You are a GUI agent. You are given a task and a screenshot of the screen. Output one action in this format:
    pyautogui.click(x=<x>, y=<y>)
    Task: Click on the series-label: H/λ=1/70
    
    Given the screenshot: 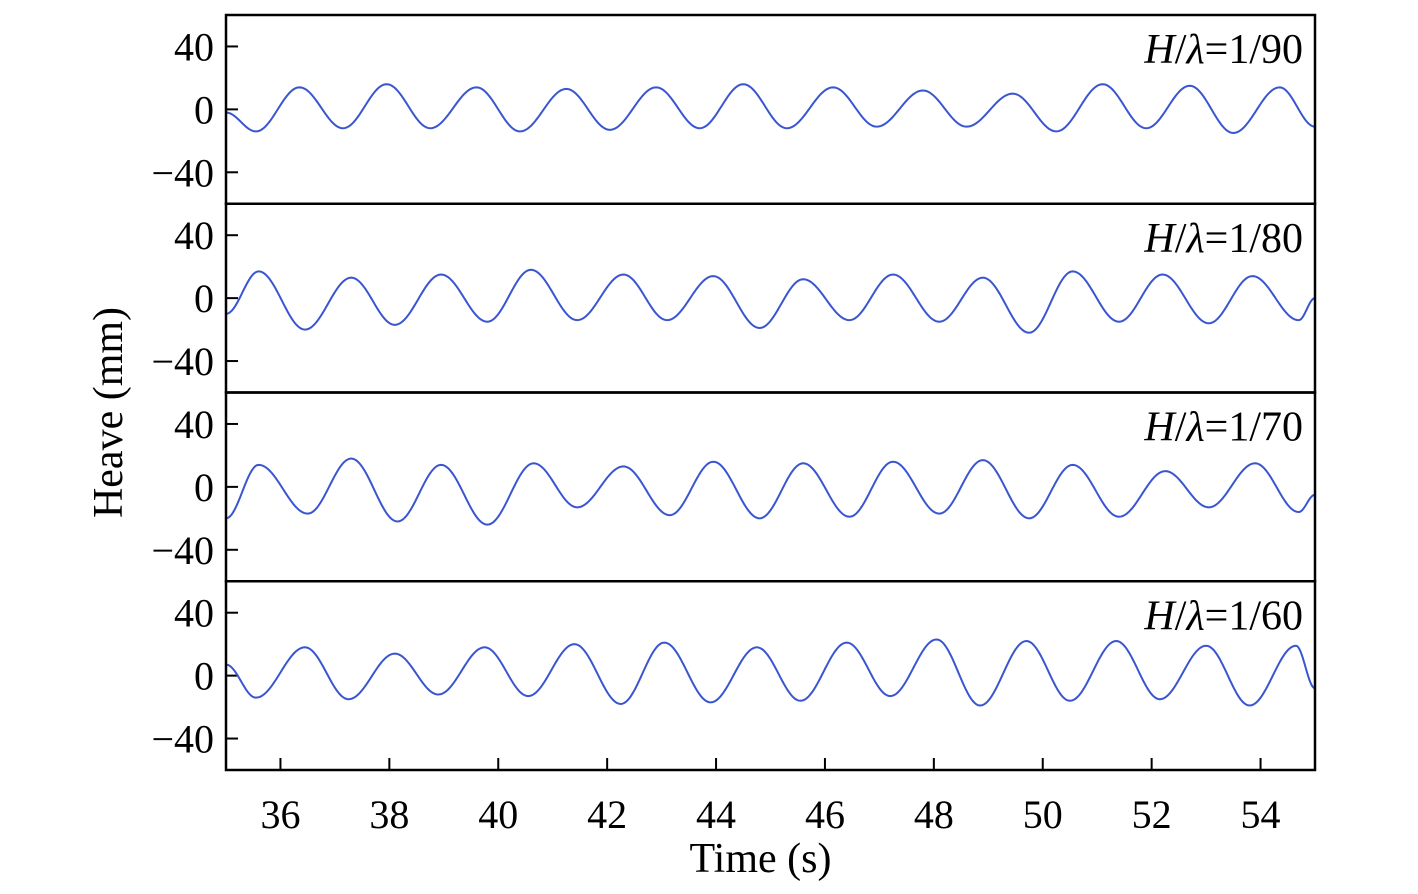 What is the action you would take?
    pyautogui.click(x=1223, y=428)
    